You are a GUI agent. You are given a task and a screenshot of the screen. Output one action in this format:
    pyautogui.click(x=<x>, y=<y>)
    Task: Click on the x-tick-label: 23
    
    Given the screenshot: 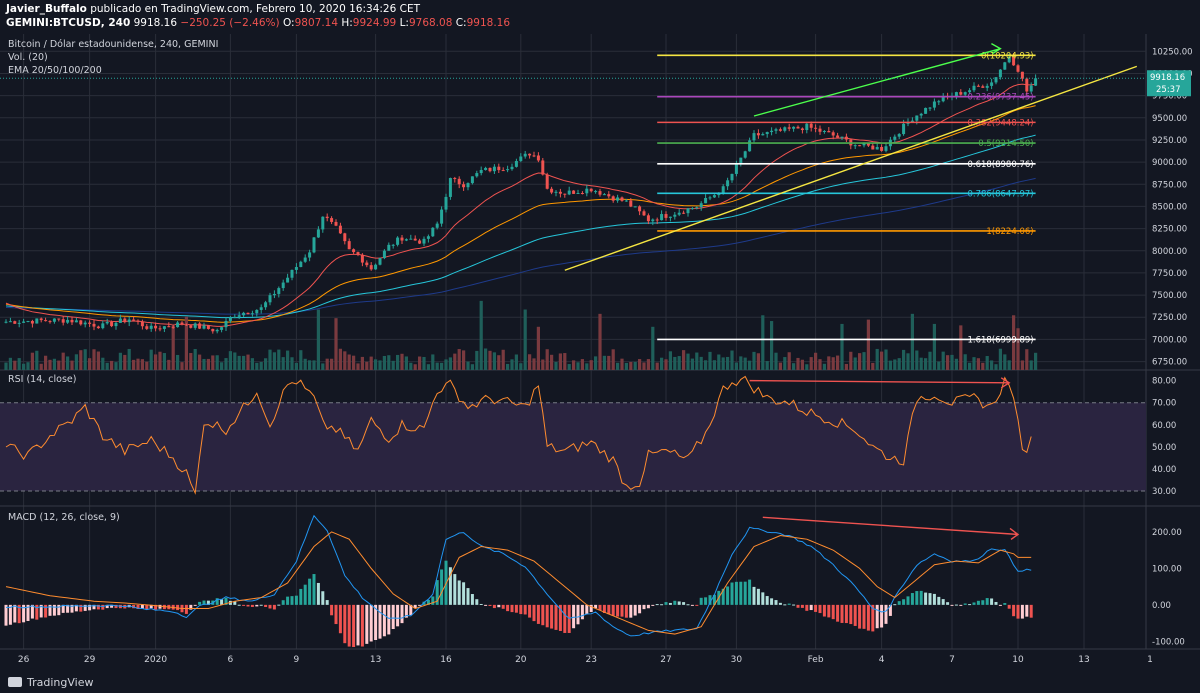 What is the action you would take?
    pyautogui.click(x=590, y=660)
    